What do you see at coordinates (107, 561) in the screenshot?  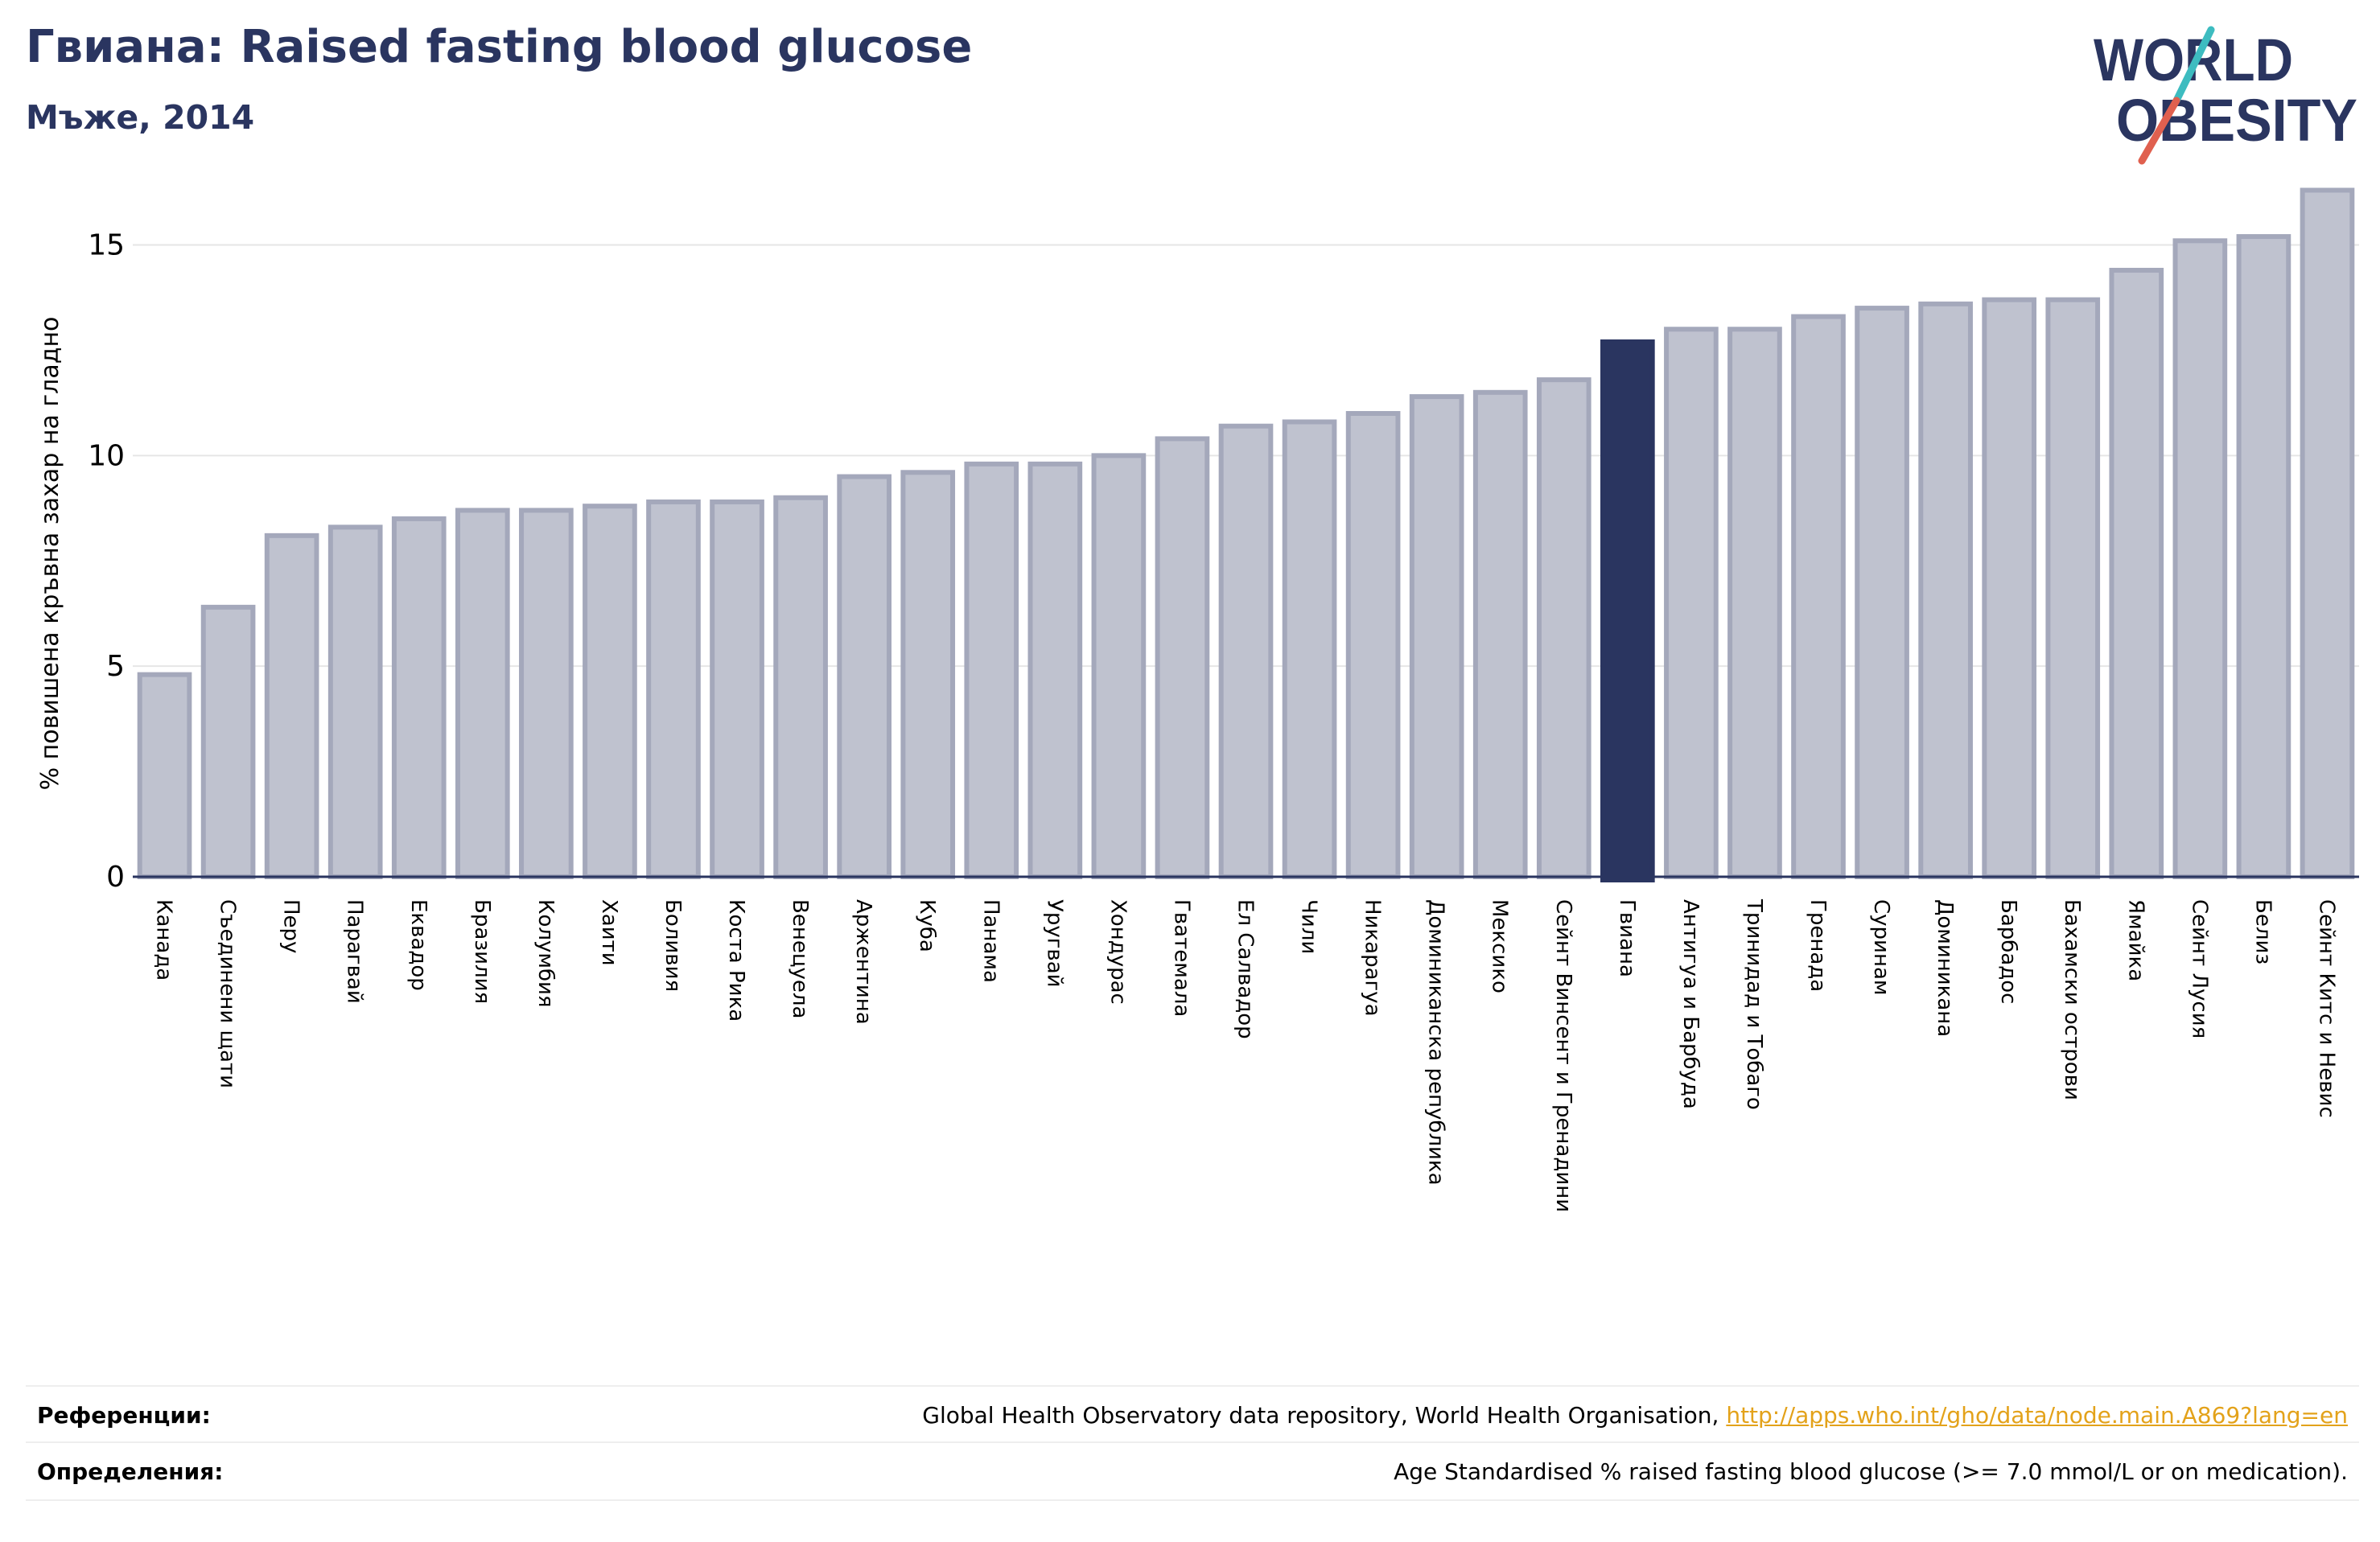 I see `y-tick-labels: 0 5 10 15` at bounding box center [107, 561].